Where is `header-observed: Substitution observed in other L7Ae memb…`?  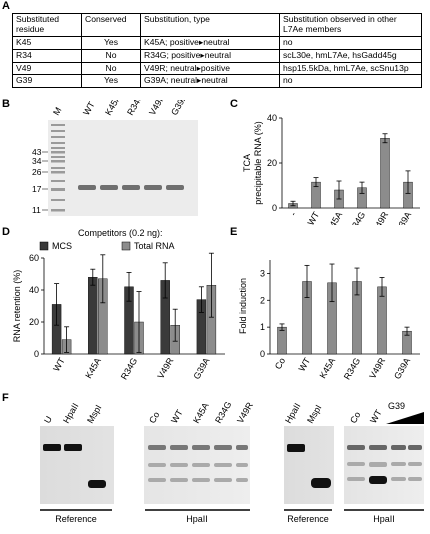 header-observed: Substitution observed in other L7Ae memb… is located at coordinates (350, 25).